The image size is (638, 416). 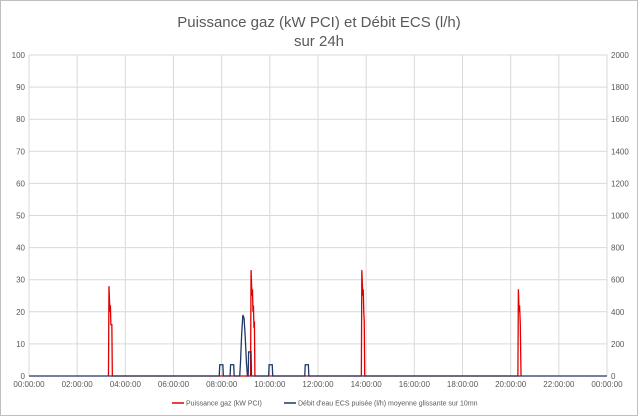 I want to click on y-left-tick-label: 90, so click(x=20, y=87).